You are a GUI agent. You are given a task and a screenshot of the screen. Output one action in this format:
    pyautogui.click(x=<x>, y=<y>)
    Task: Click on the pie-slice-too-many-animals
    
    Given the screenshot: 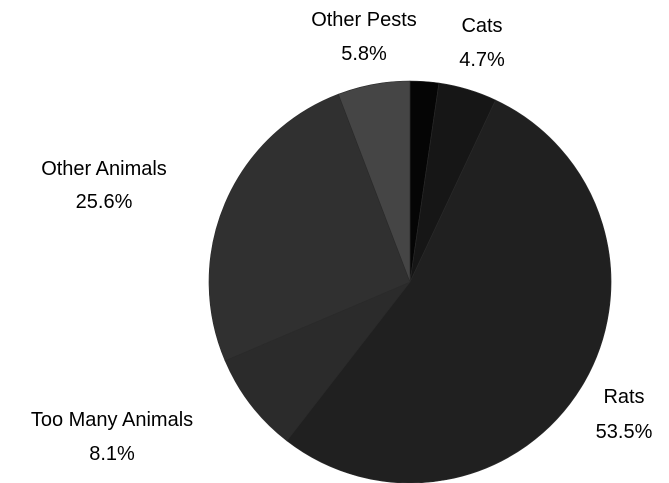 What is the action you would take?
    pyautogui.click(x=317, y=361)
    